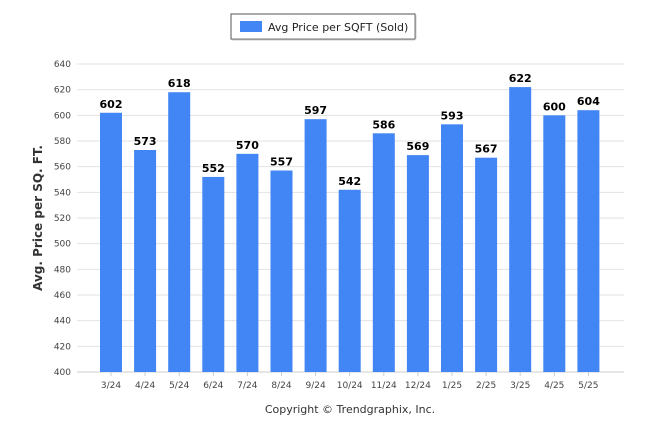 Image resolution: width=646 pixels, height=434 pixels. Describe the element at coordinates (145, 141) in the screenshot. I see `data-label: 573` at that location.